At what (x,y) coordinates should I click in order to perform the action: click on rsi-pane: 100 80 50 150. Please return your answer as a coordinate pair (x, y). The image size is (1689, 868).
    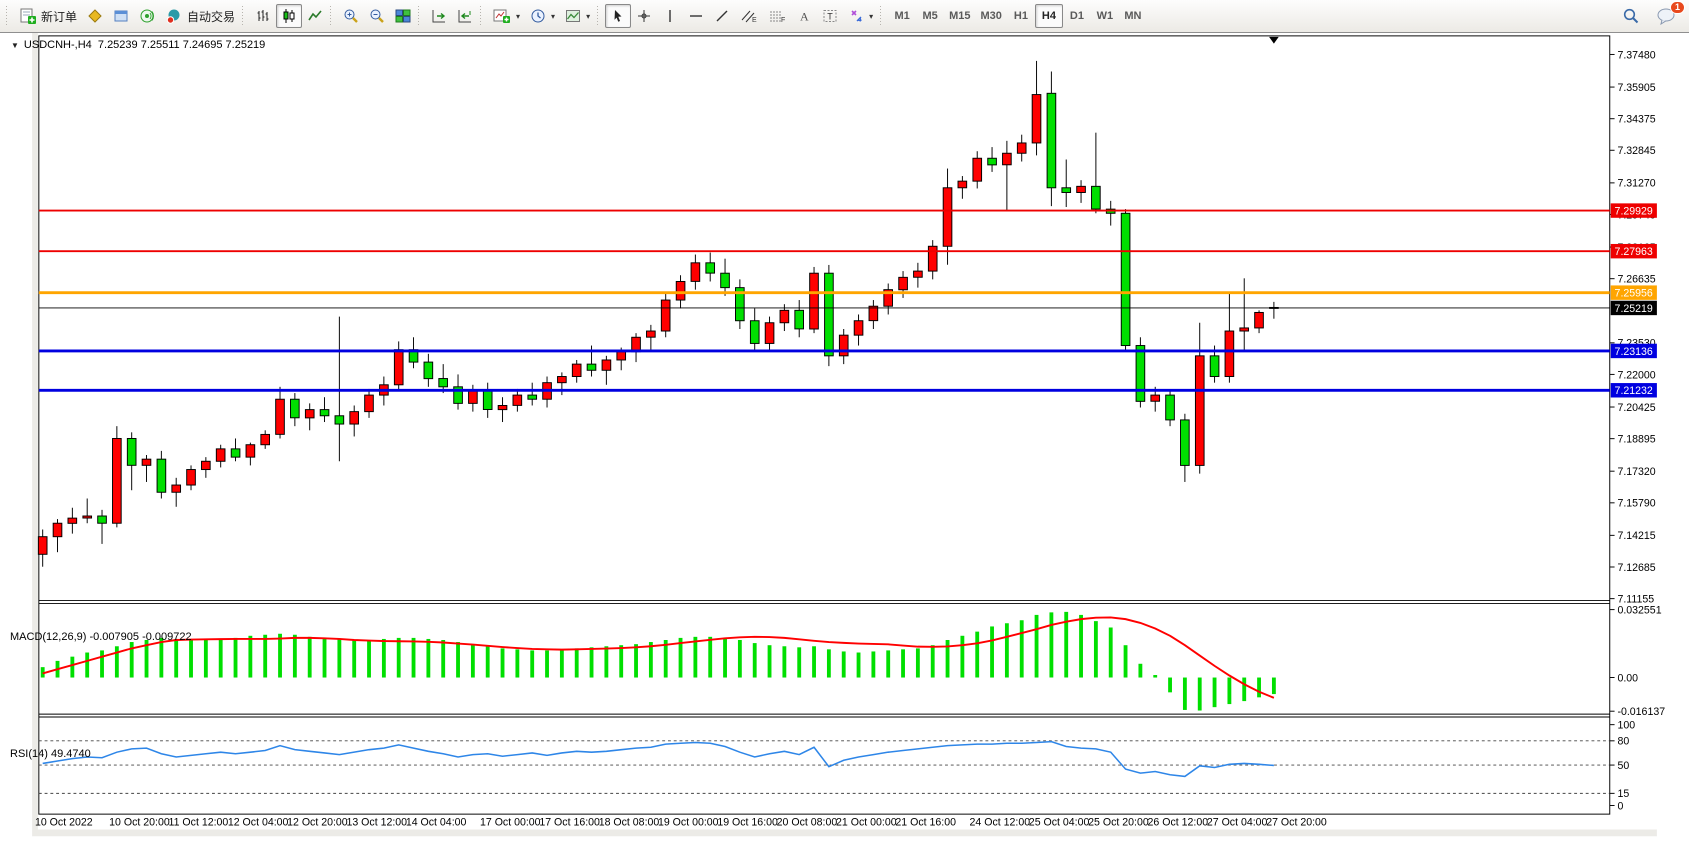
    Looking at the image, I should click on (836, 766).